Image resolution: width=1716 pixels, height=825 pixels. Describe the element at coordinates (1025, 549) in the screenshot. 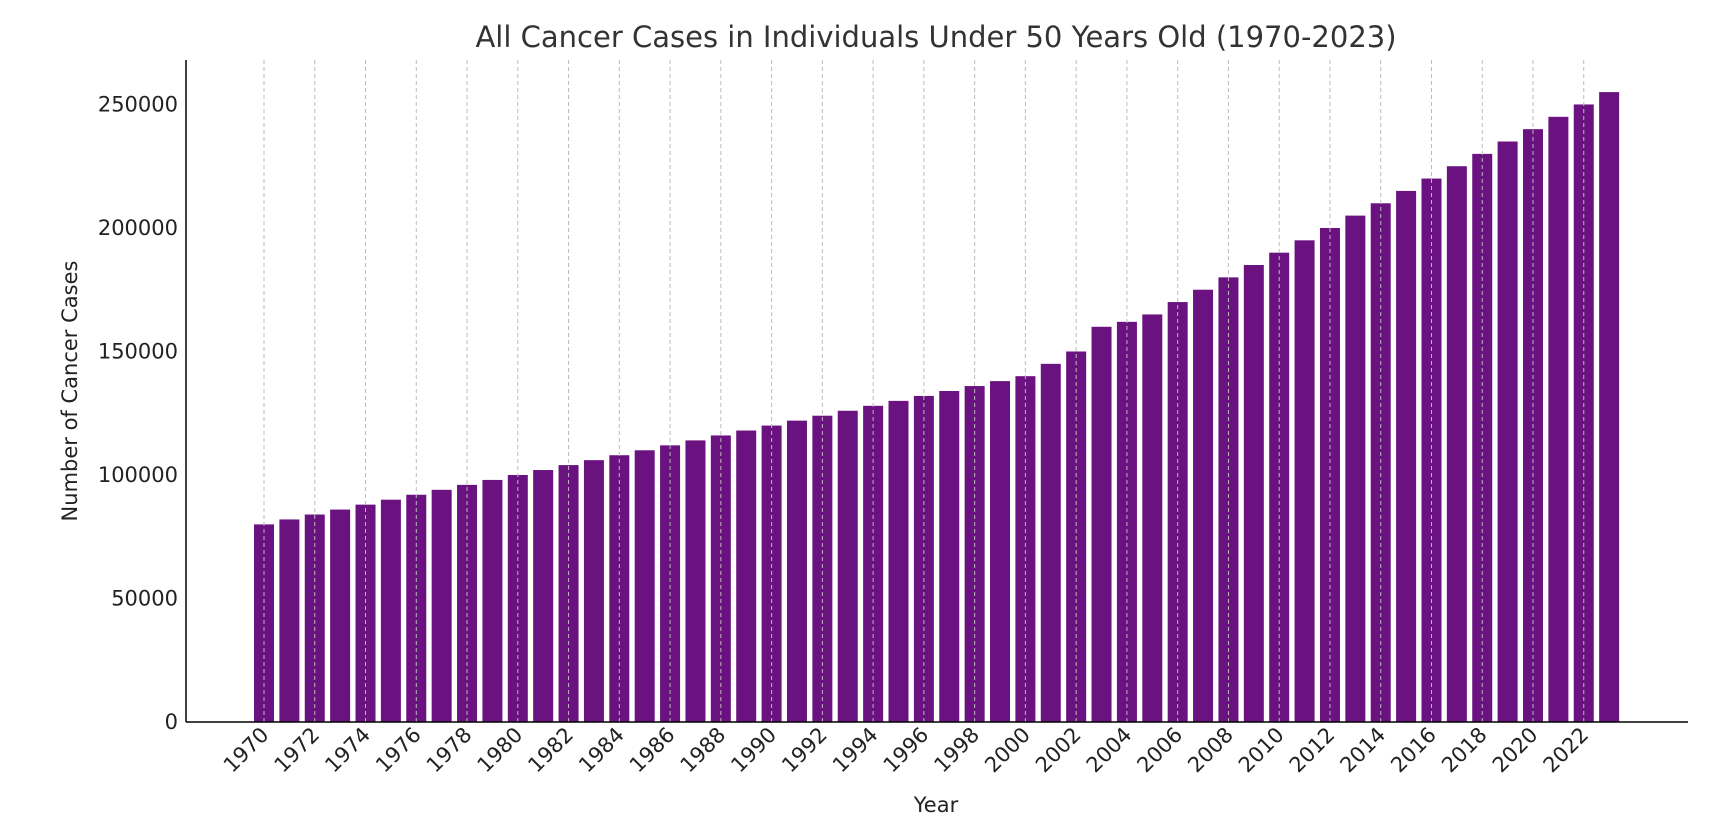

I see `bar-2000` at that location.